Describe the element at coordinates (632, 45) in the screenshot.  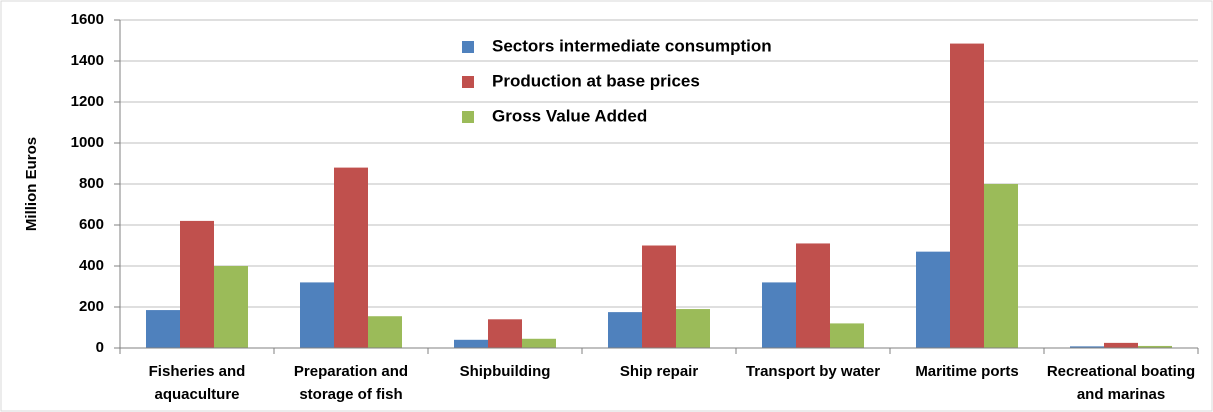
I see `legend-label: Sectors intermediate consumption` at that location.